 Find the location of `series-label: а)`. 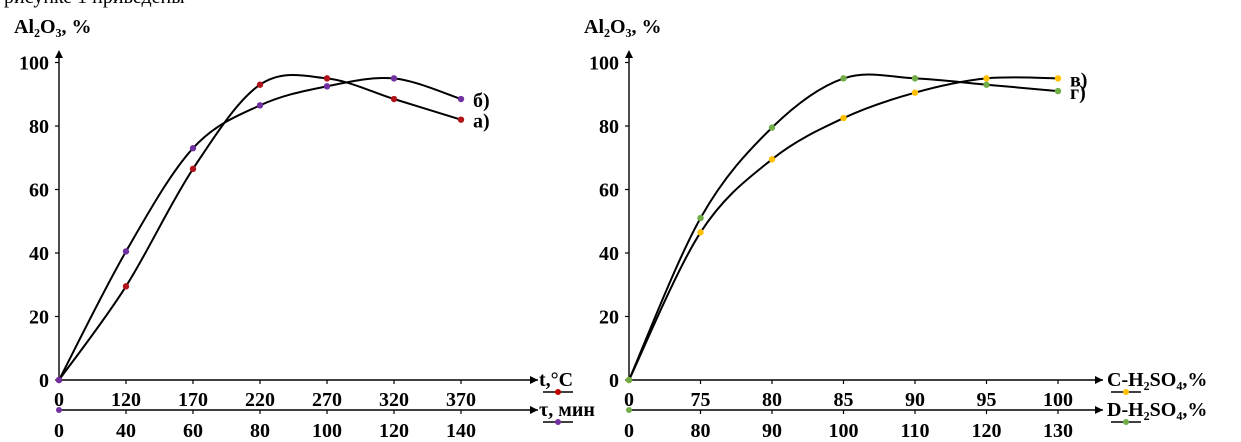

series-label: а) is located at coordinates (481, 122).